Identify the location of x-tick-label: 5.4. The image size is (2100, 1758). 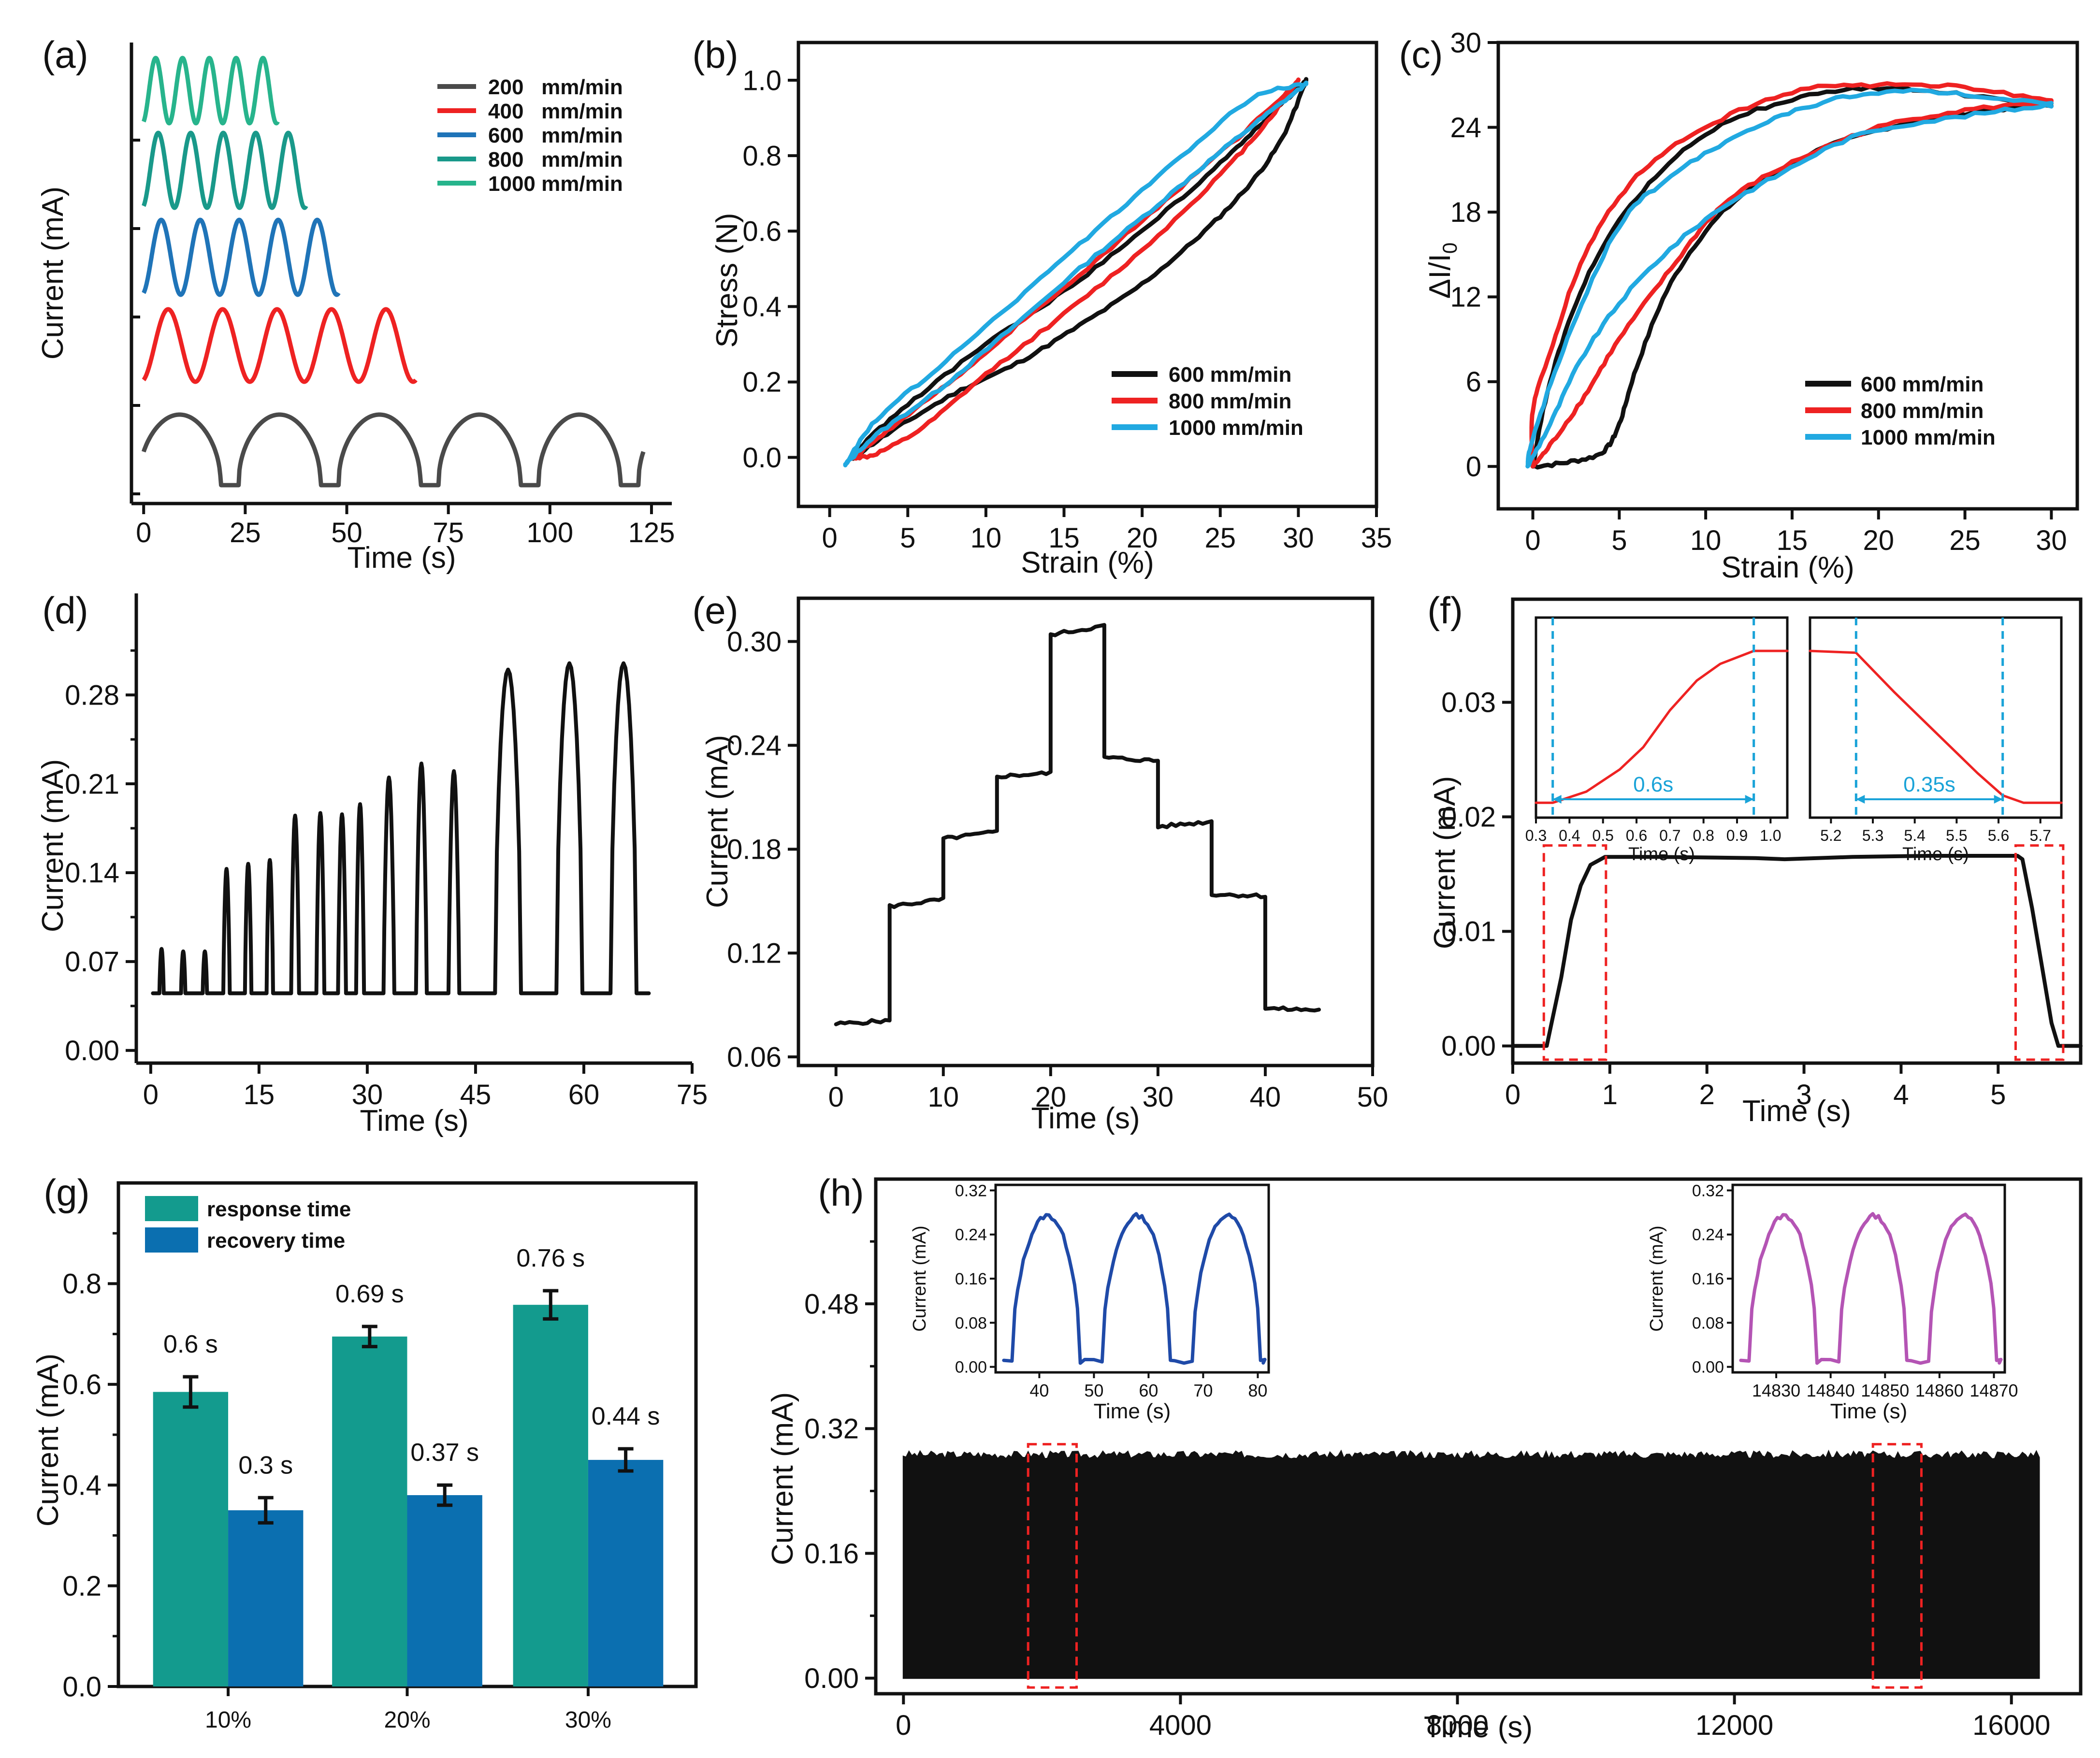
(1915, 835).